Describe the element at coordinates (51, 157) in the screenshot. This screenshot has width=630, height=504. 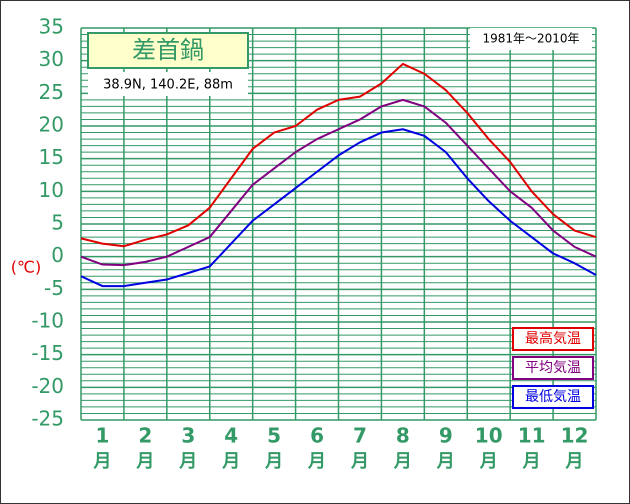
I see `y-tick-label: 15` at that location.